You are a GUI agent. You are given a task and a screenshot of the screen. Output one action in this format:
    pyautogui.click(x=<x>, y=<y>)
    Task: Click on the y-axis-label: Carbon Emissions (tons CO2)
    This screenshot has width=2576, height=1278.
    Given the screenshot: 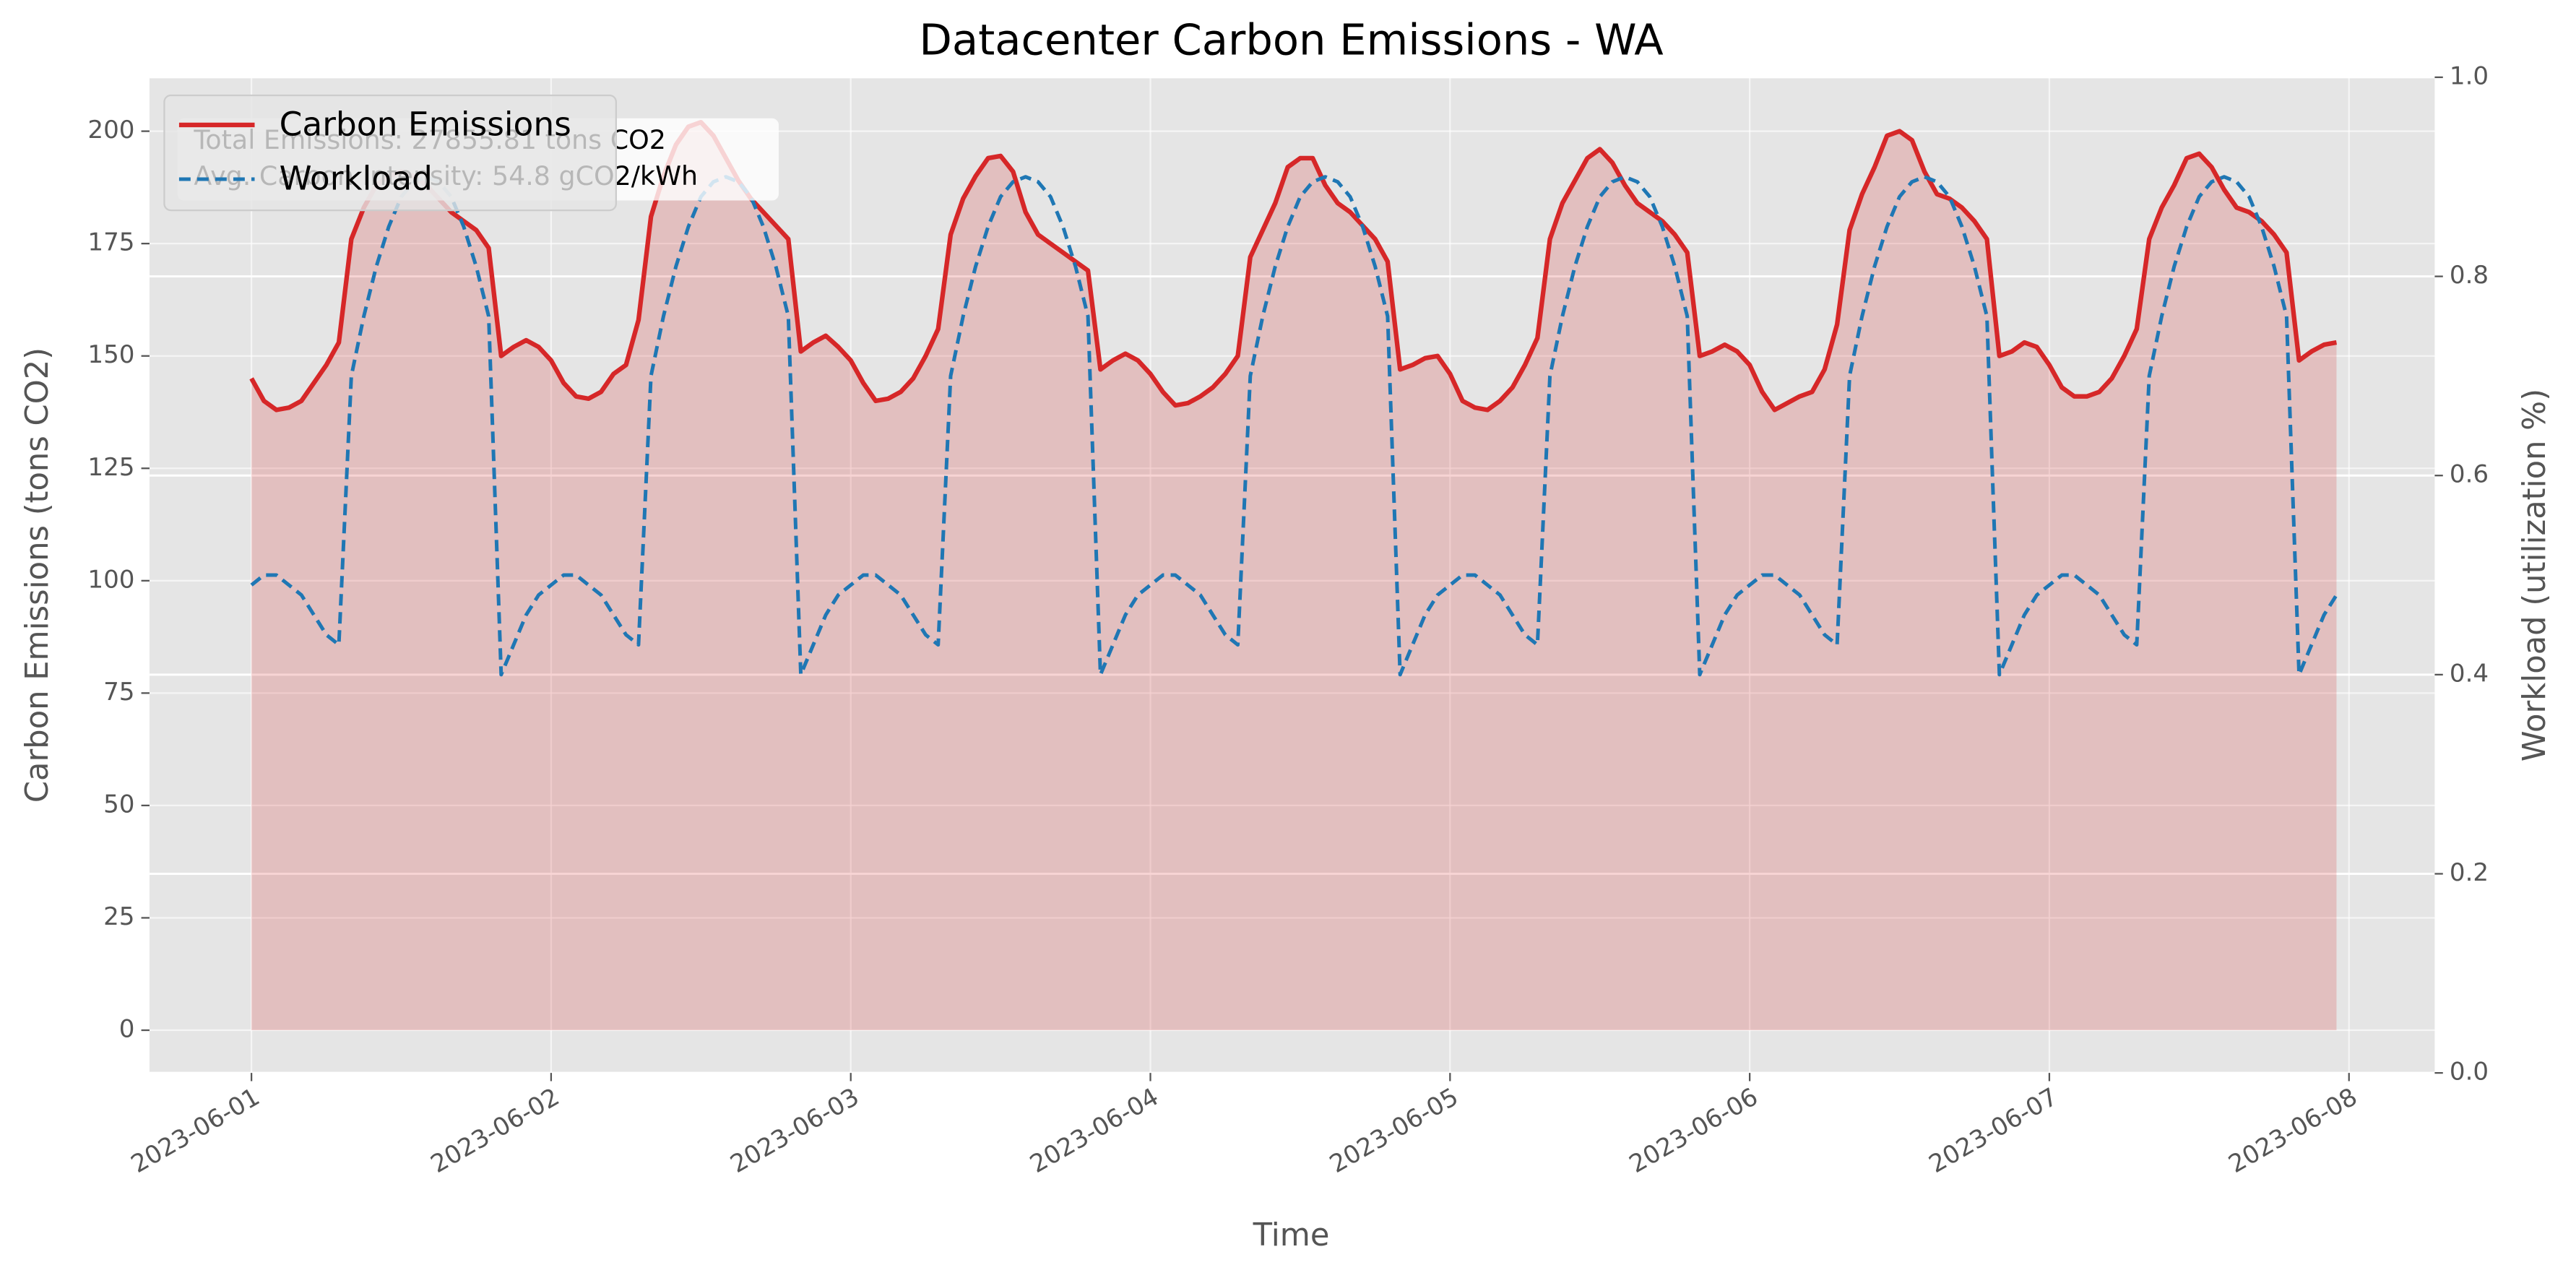 What is the action you would take?
    pyautogui.click(x=38, y=575)
    